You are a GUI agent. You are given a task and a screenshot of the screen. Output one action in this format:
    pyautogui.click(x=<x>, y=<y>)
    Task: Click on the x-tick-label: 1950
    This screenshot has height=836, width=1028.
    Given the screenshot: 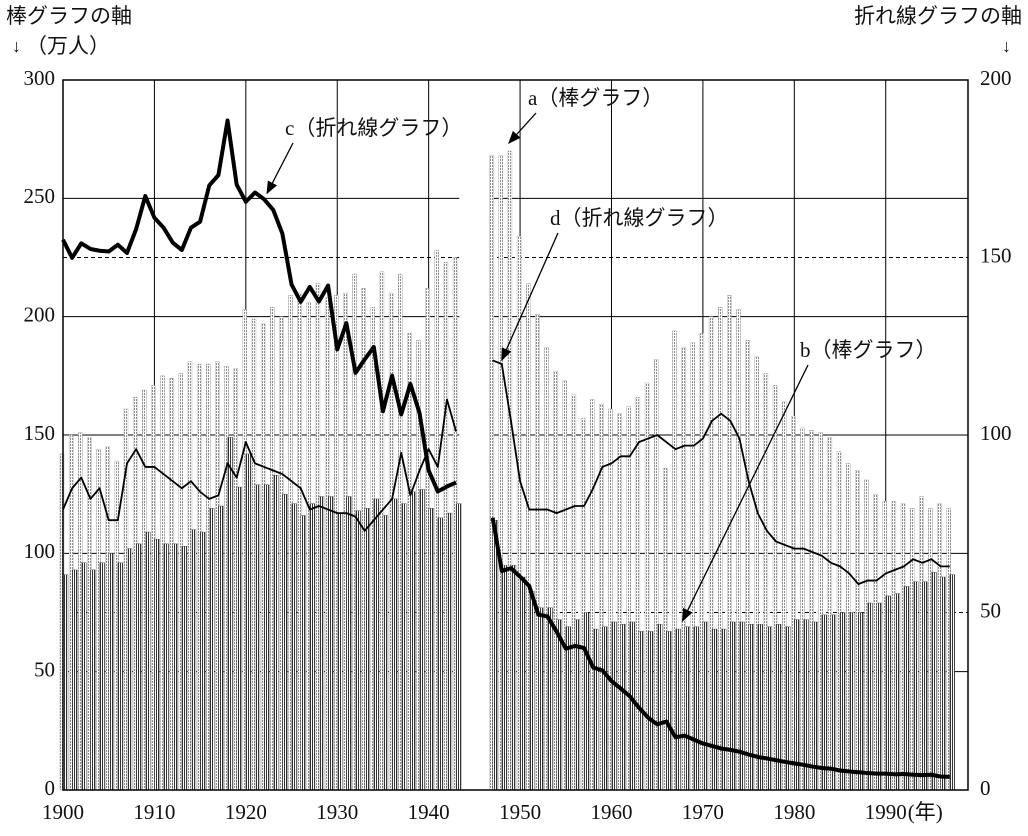 What is the action you would take?
    pyautogui.click(x=520, y=812)
    